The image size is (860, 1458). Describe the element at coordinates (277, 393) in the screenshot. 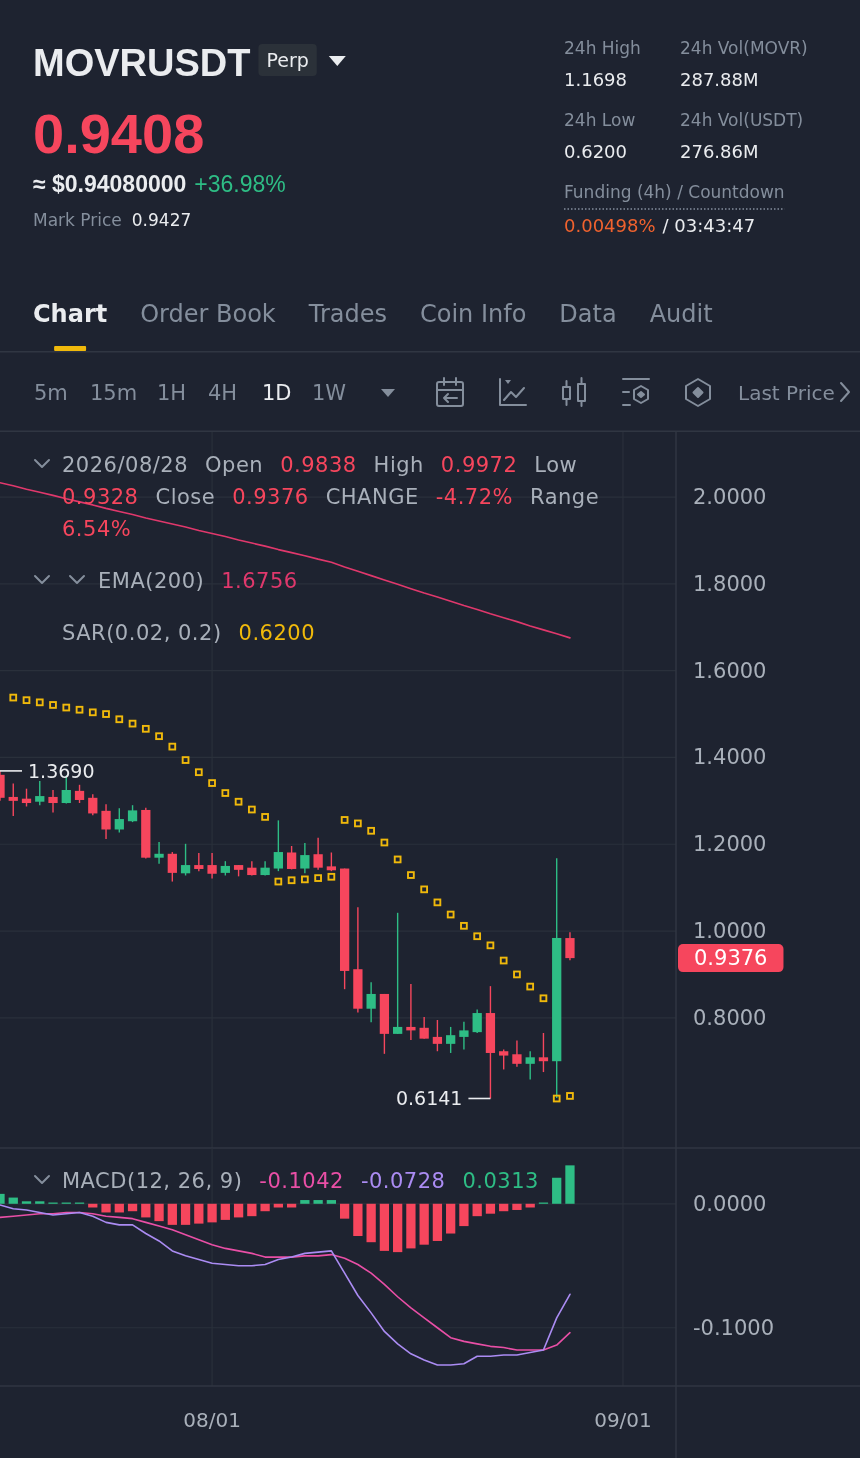

I see `text: 1D` at that location.